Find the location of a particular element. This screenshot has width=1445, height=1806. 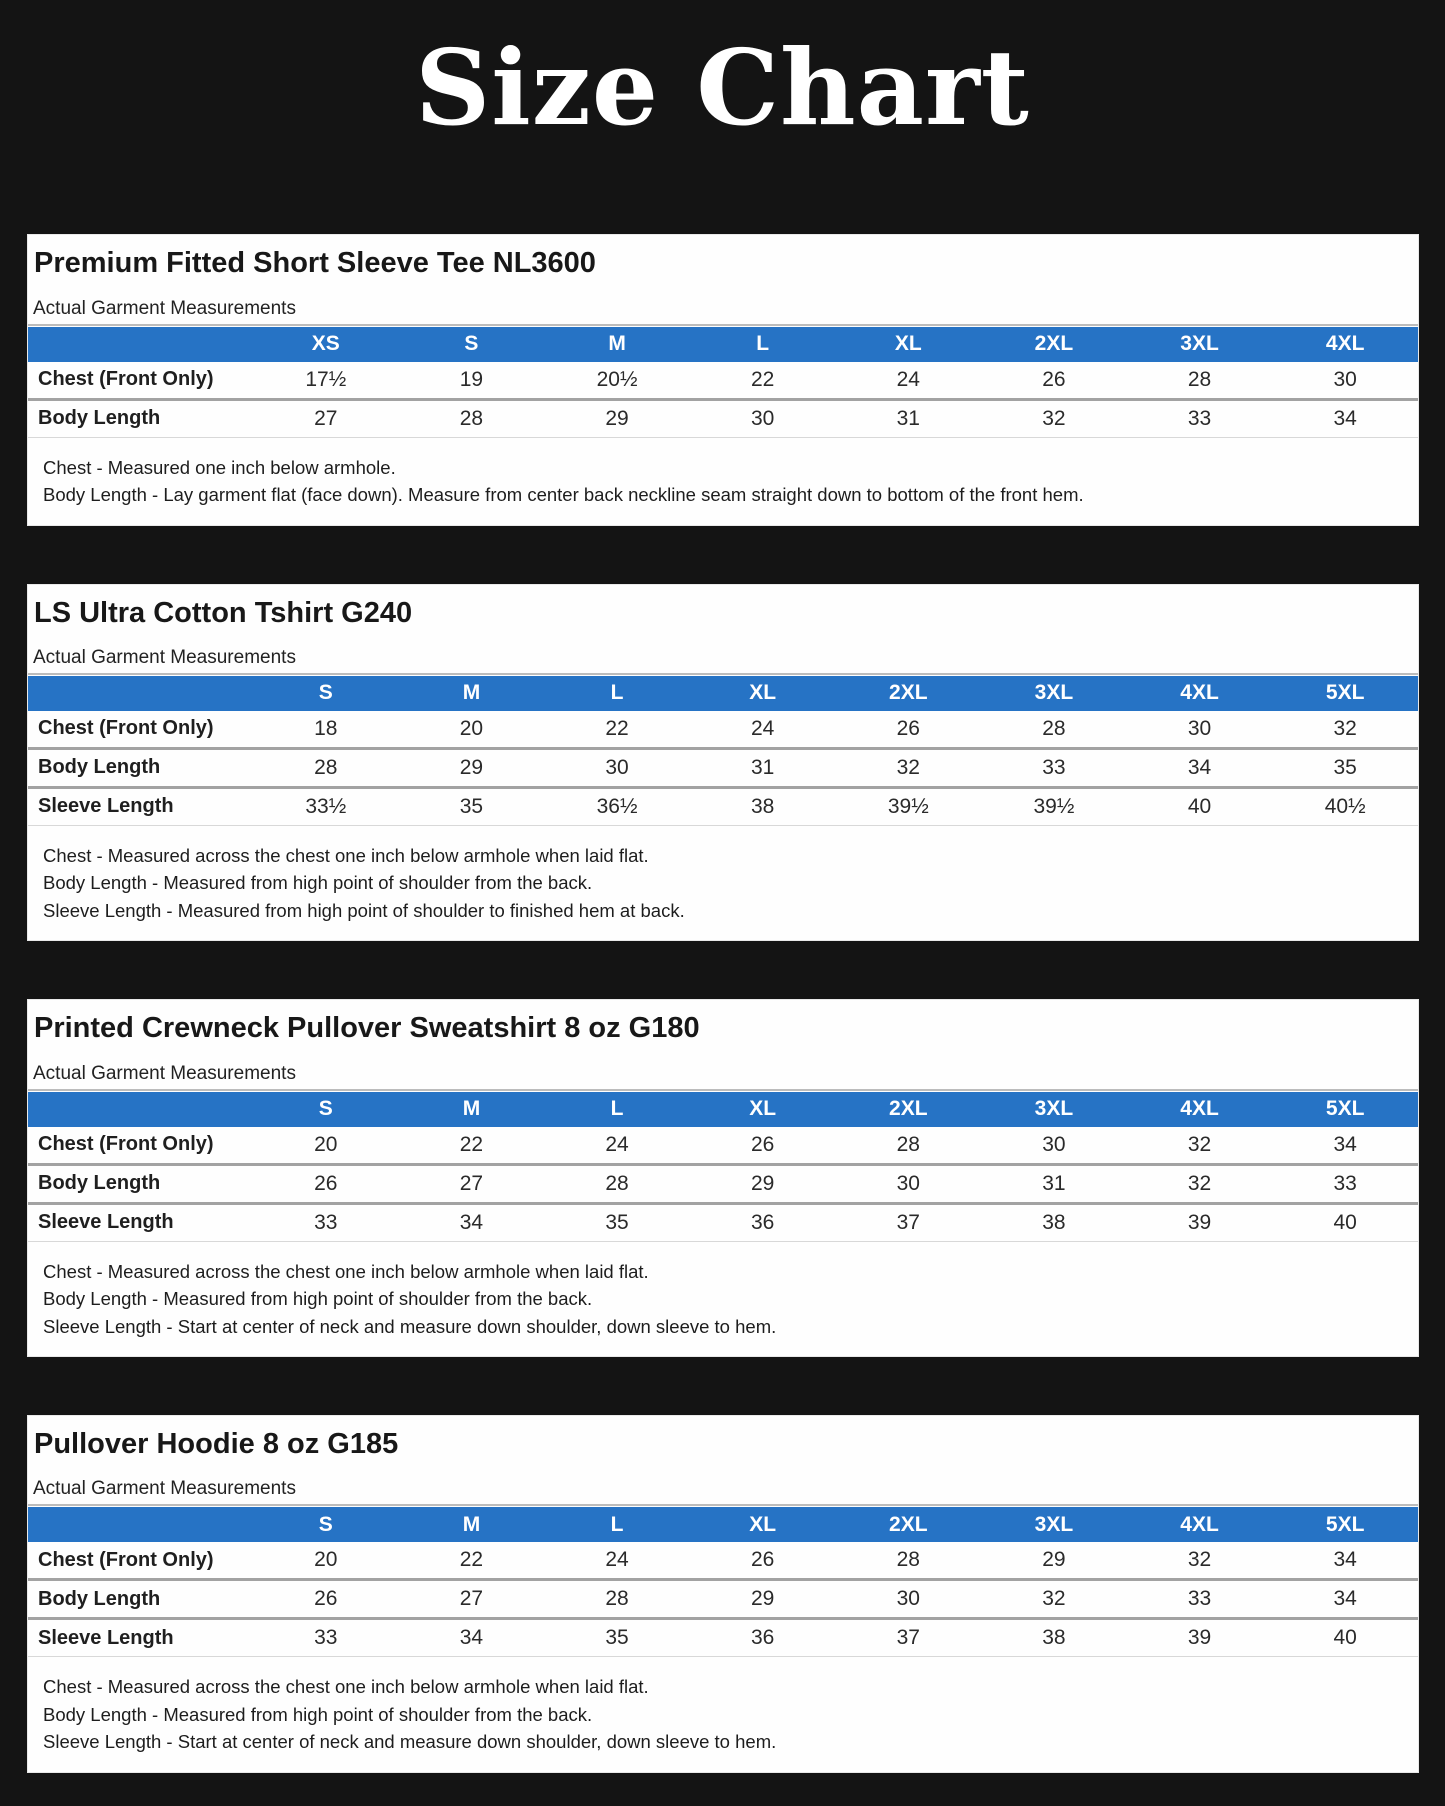

product-title: Premium Fitted Short Sleeve Tee NL3600 is located at coordinates (315, 263).